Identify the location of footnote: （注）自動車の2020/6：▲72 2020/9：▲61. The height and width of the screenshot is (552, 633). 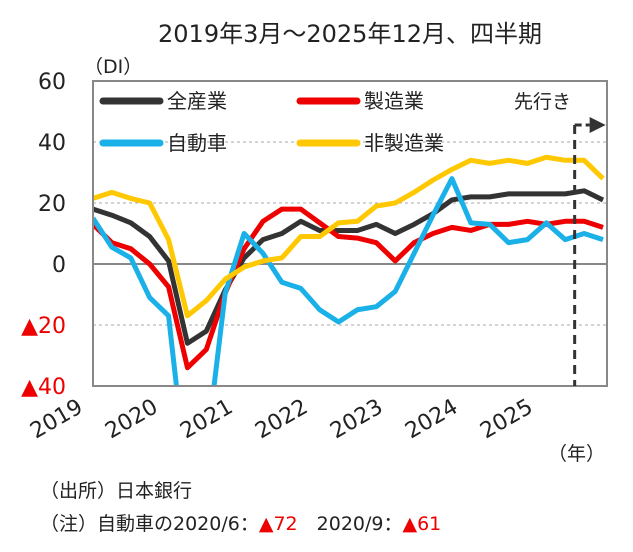
(240, 524).